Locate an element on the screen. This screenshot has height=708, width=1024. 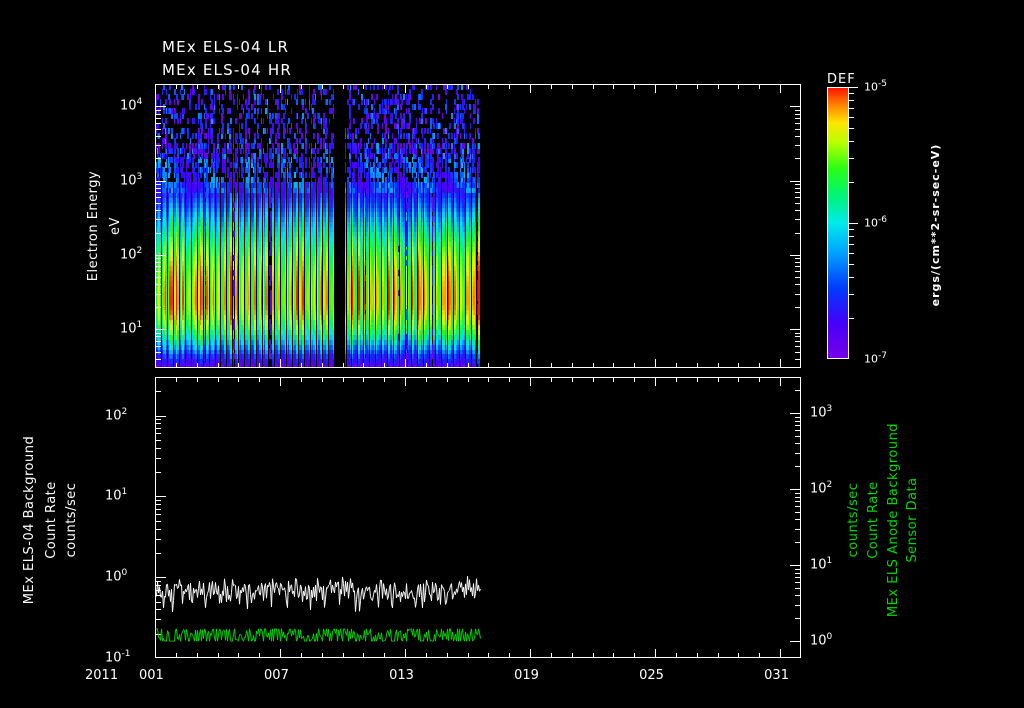
bottom-left-ytick-1: 10¹ is located at coordinates (116, 495).